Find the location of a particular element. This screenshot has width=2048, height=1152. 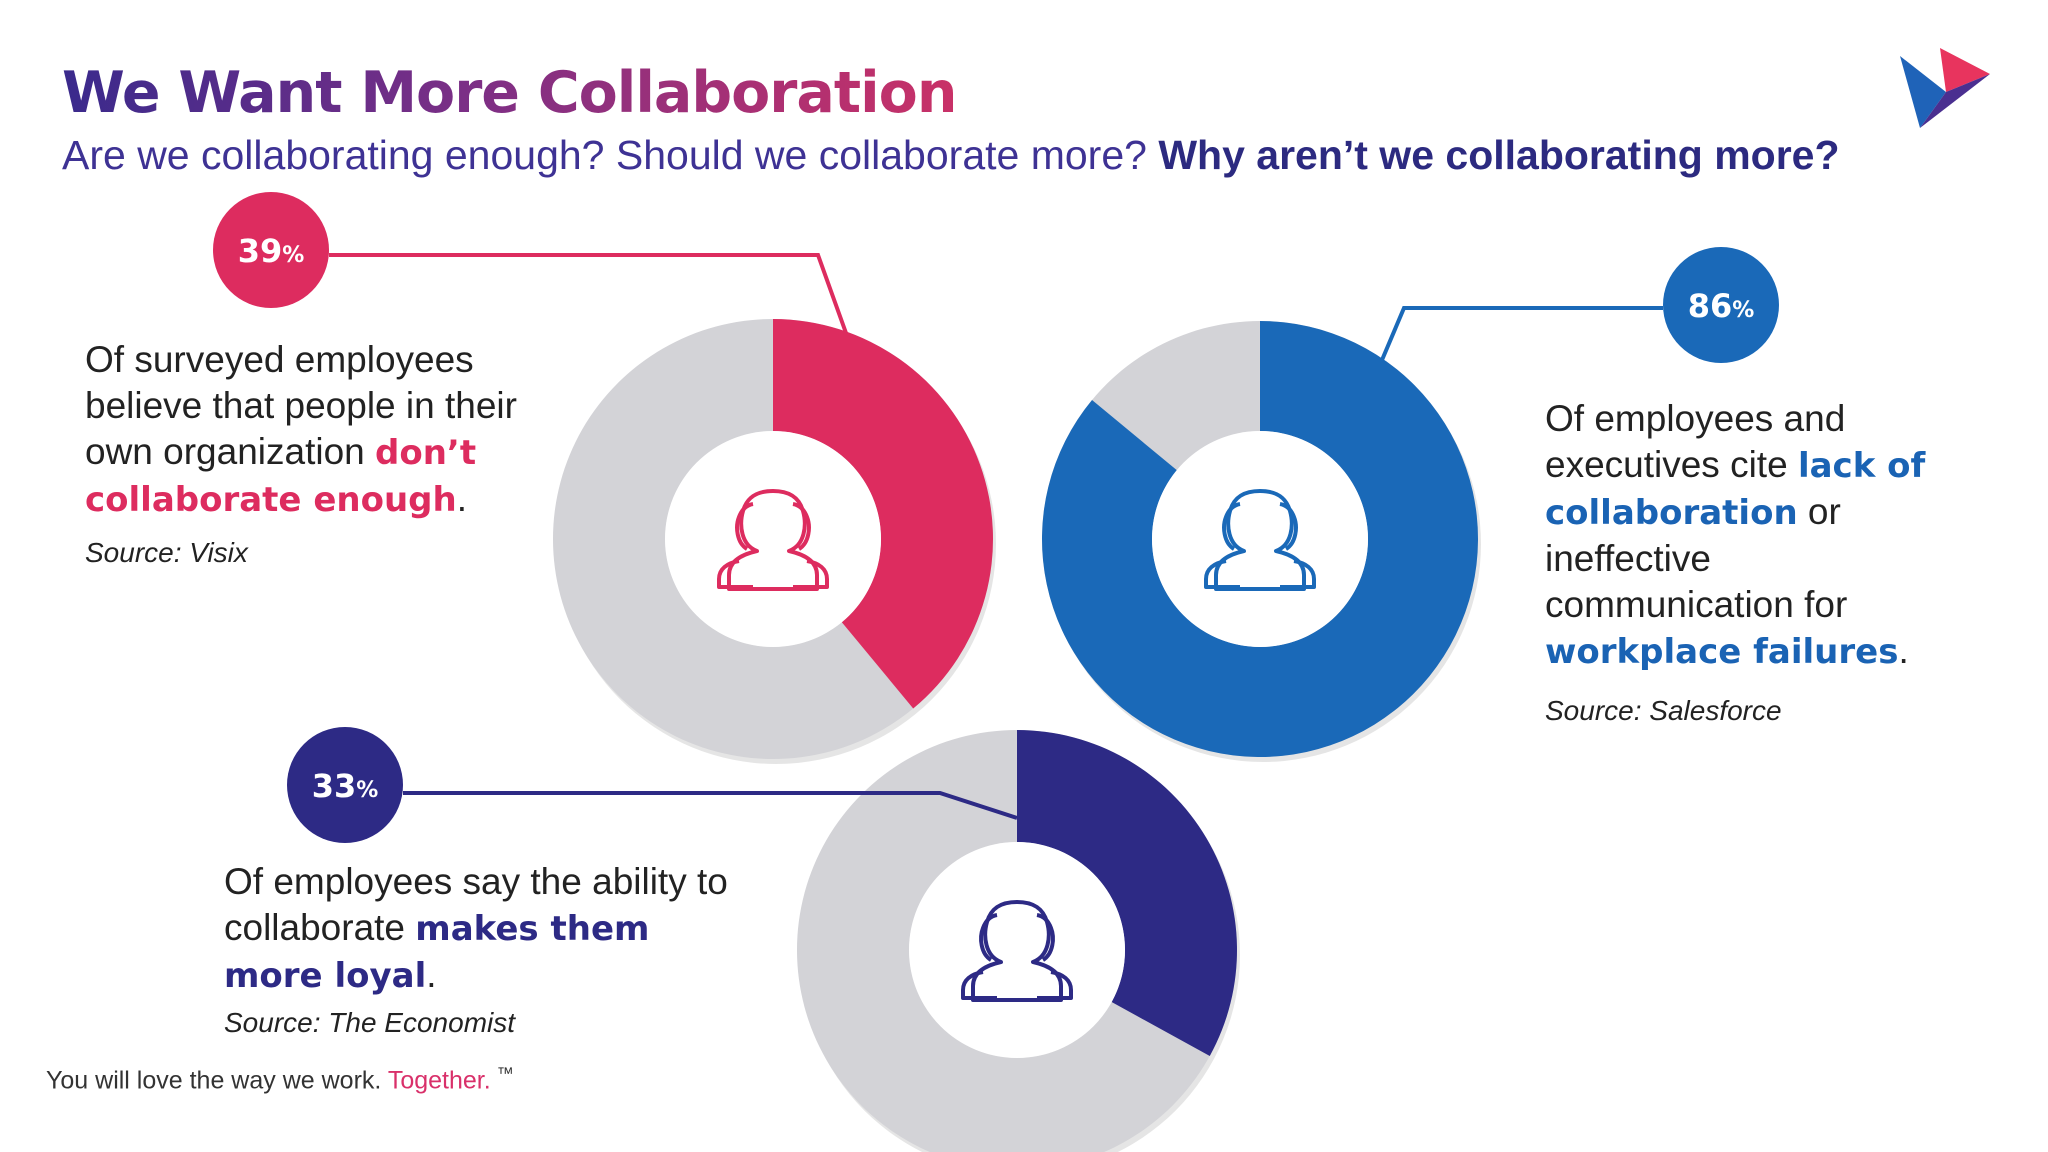

stat-2-value-label: 86% is located at coordinates (1721, 306).